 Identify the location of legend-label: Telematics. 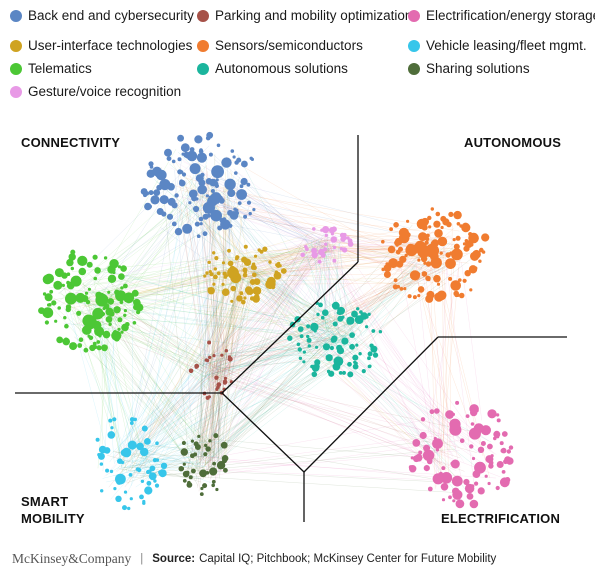
(60, 68).